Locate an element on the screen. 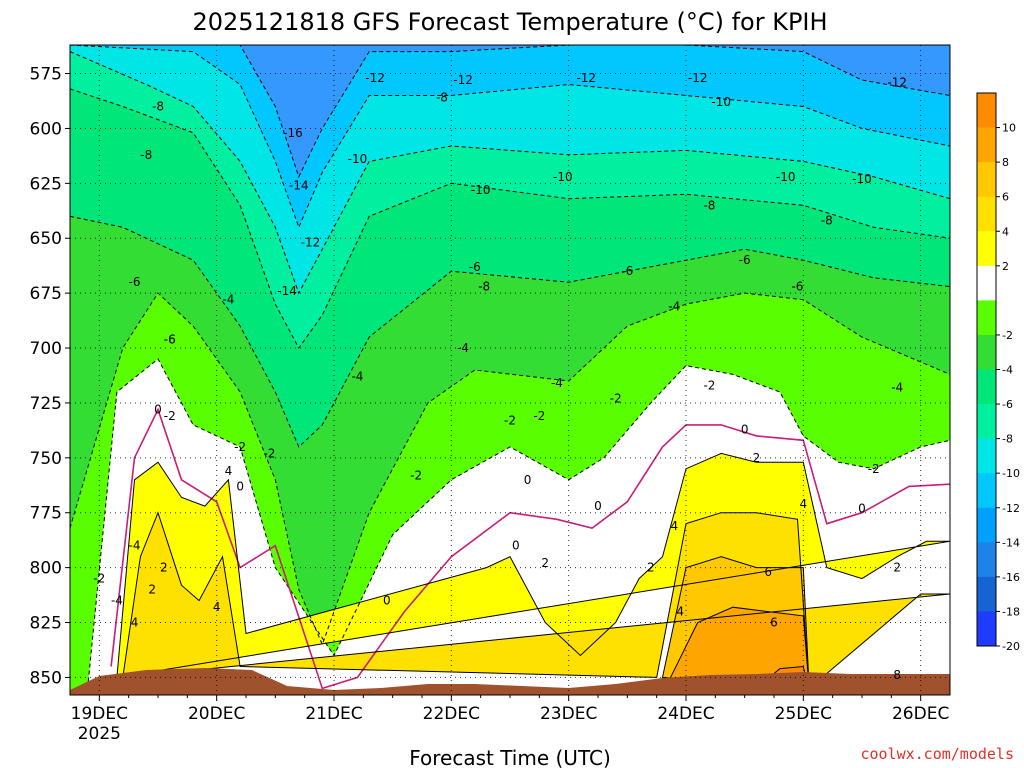 Image resolution: width=1024 pixels, height=768 pixels. y-tick-label-650: 650 is located at coordinates (46, 239).